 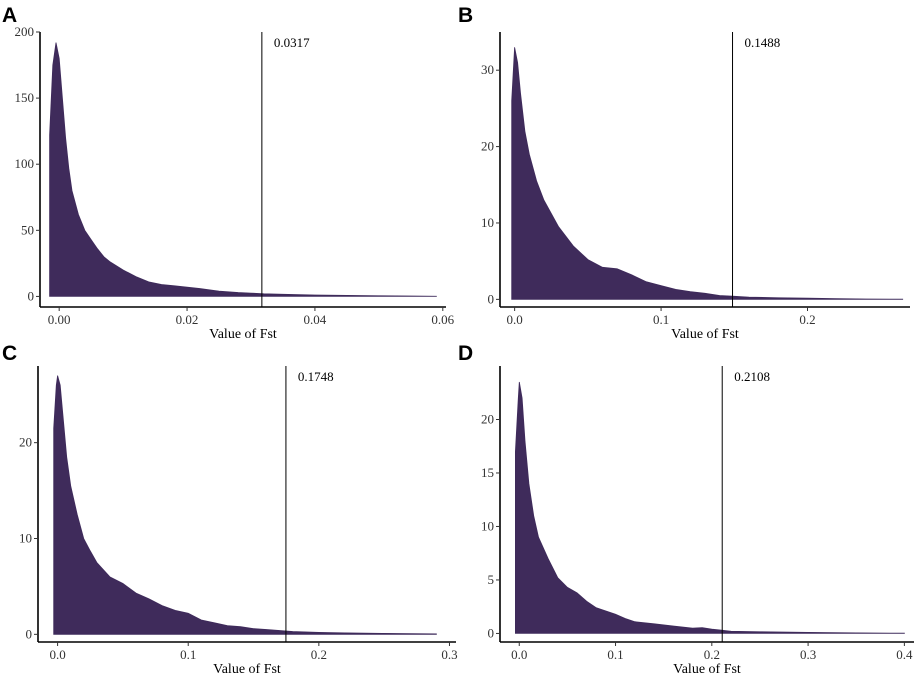 What do you see at coordinates (59, 319) in the screenshot?
I see `x-tick-label: 0.00` at bounding box center [59, 319].